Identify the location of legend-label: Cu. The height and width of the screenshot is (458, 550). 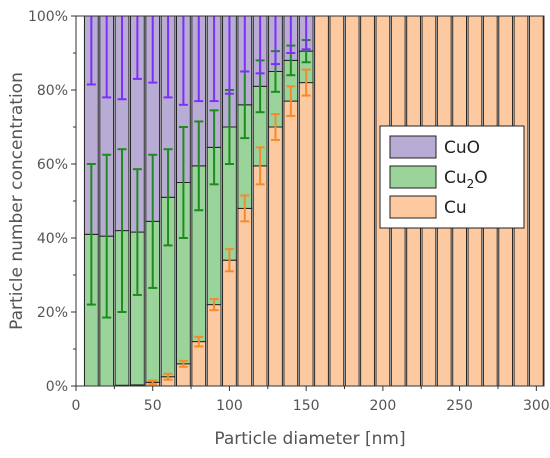
(455, 208).